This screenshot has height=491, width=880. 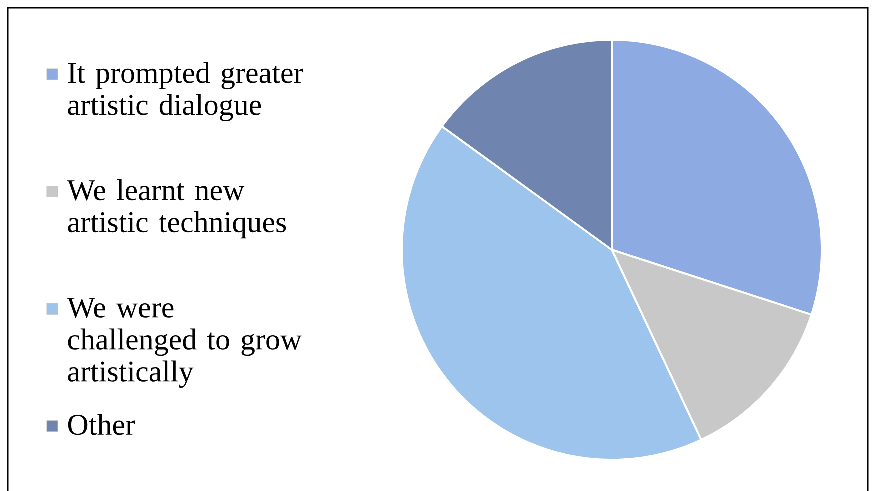 I want to click on legend-label: It prompted greater artistic dialogue, so click(x=186, y=92).